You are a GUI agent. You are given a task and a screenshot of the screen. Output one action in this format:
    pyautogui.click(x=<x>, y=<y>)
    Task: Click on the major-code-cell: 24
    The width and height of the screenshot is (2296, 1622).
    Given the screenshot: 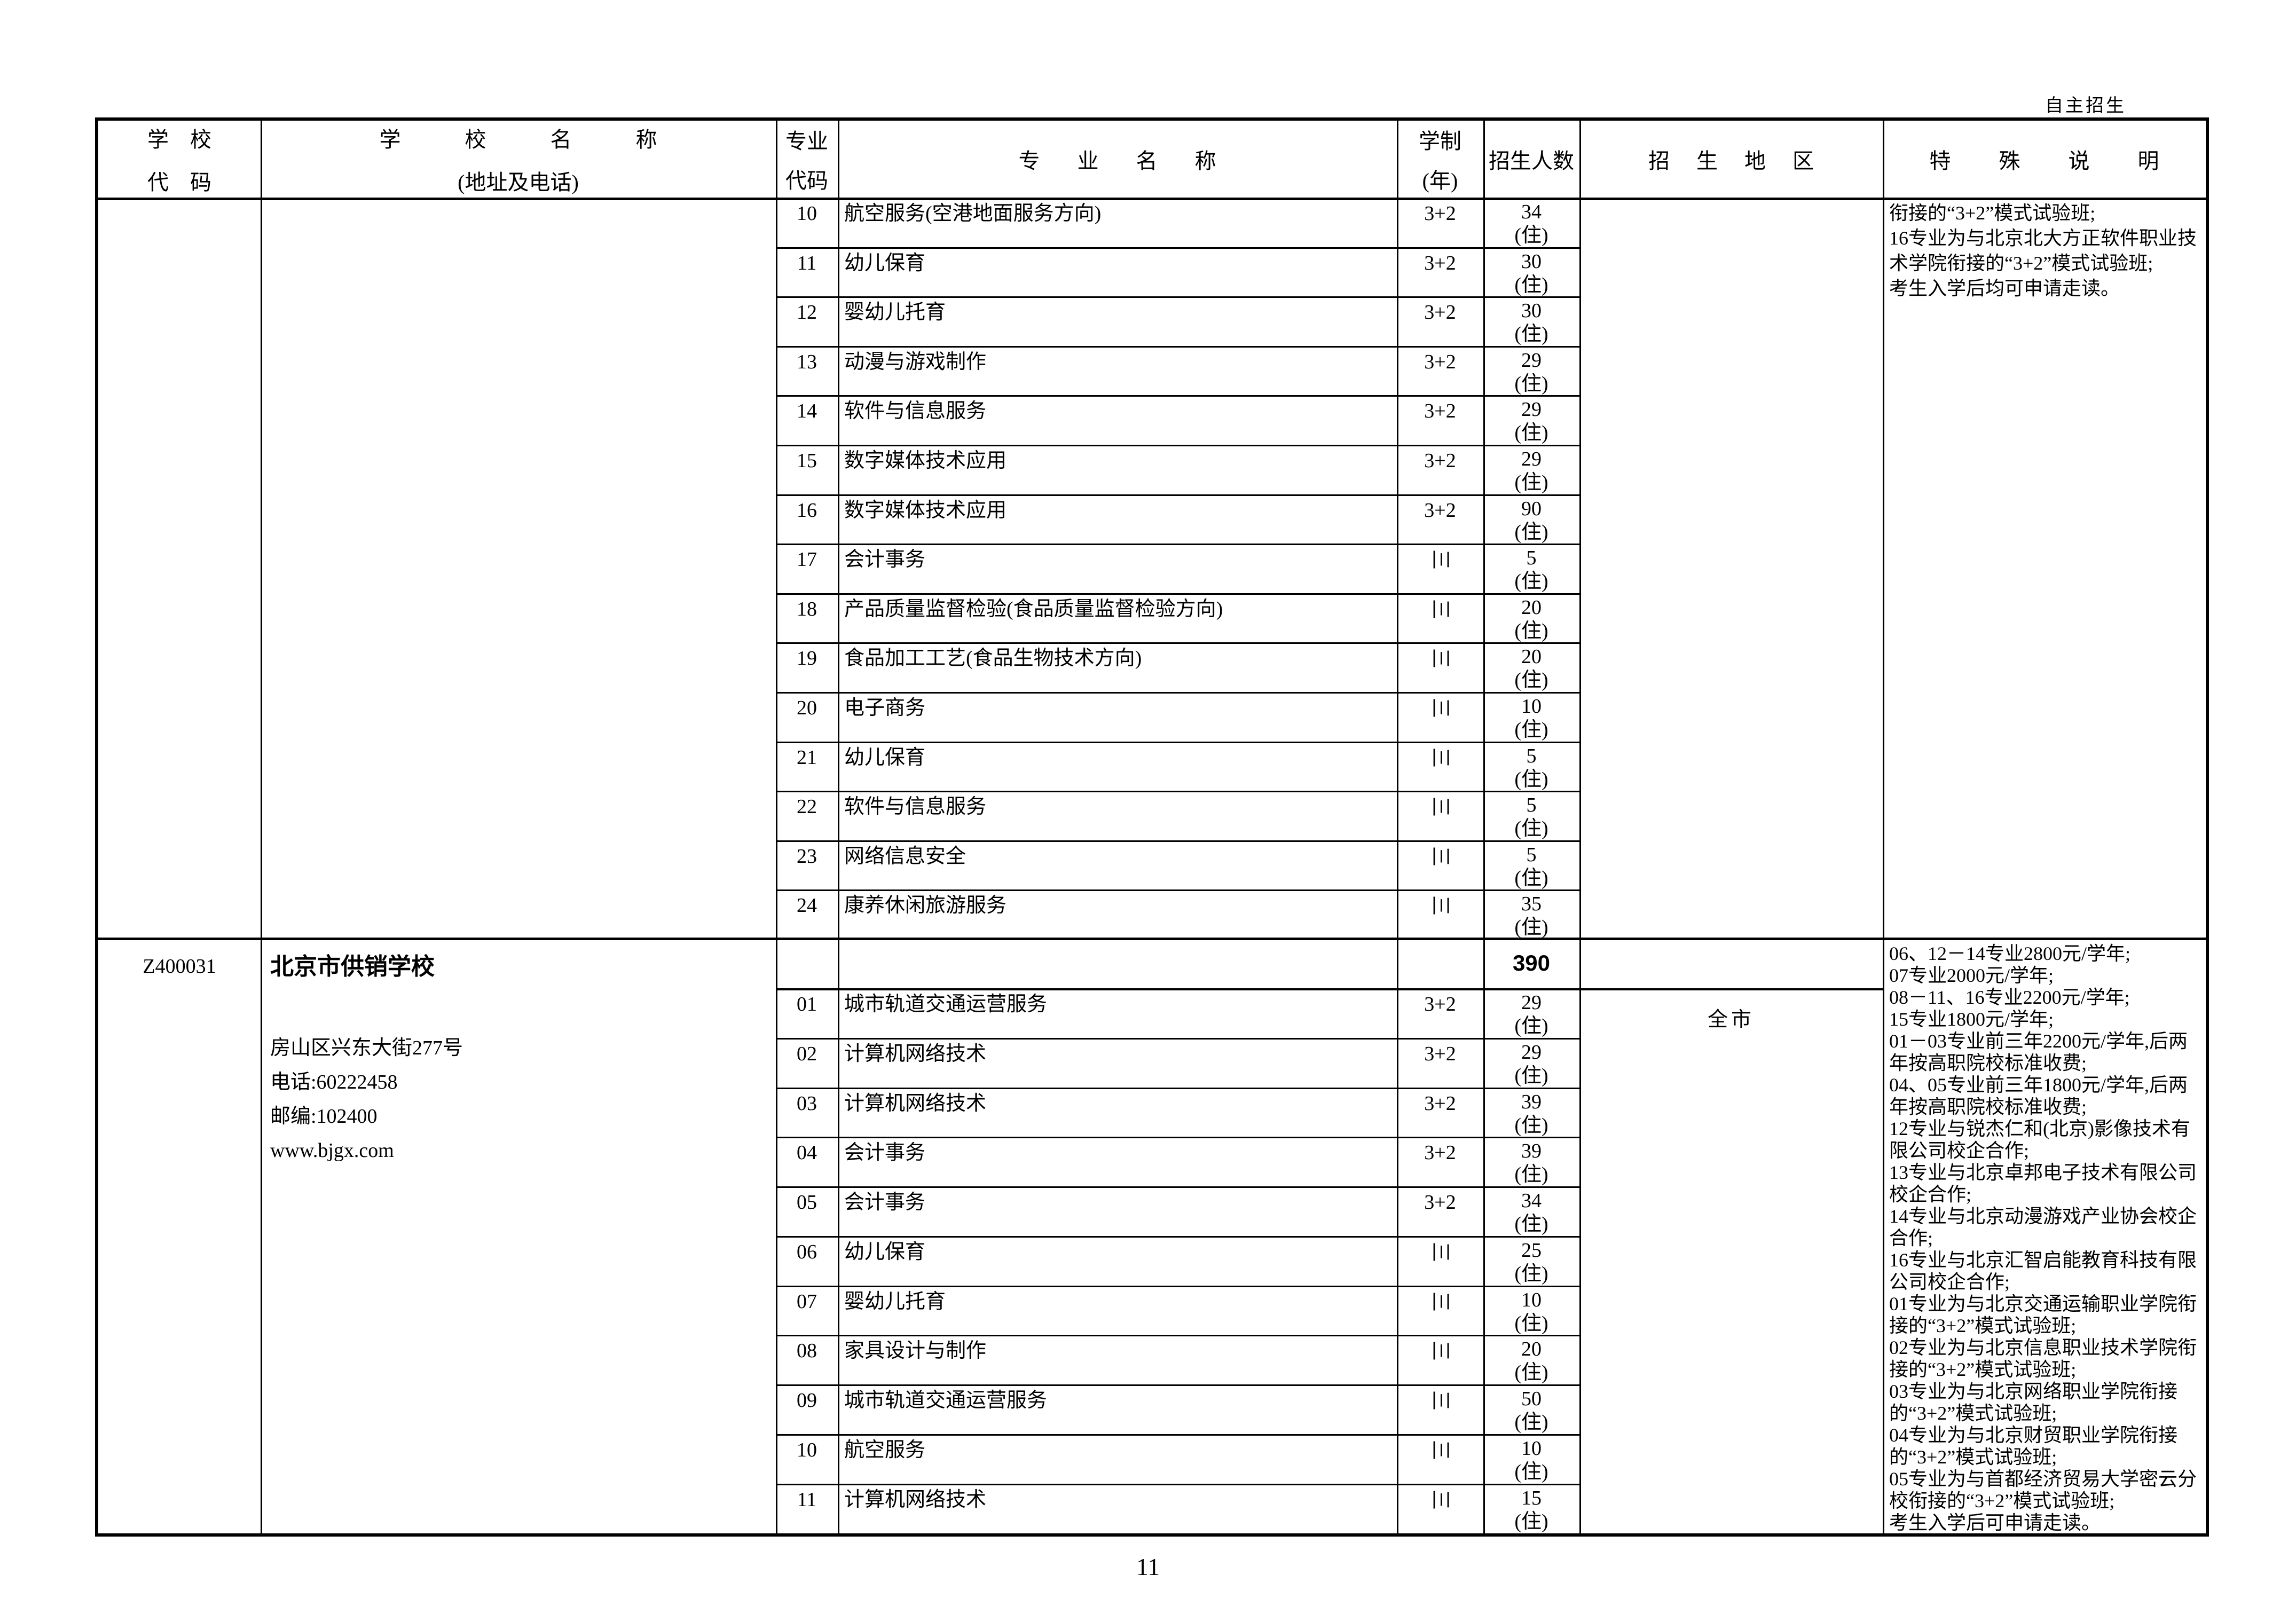 What is the action you would take?
    pyautogui.click(x=807, y=905)
    